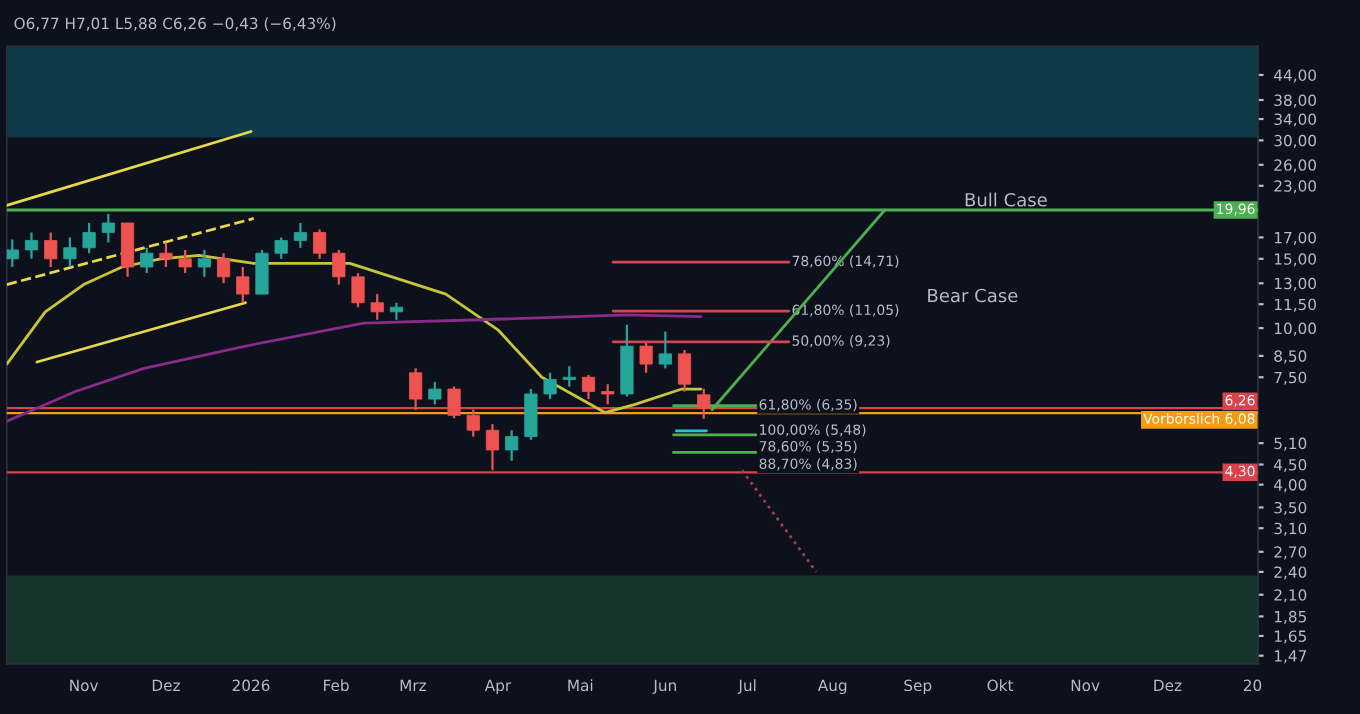  What do you see at coordinates (1006, 199) in the screenshot?
I see `annotation: Bull Case` at bounding box center [1006, 199].